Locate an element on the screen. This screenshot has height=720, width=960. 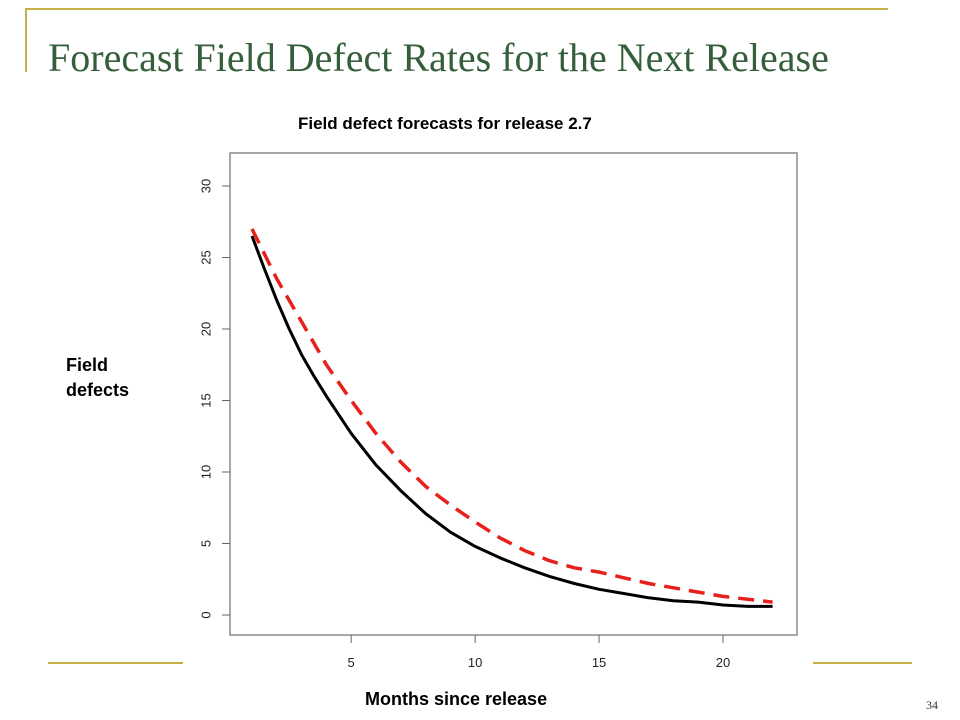
y-tick-label: 15 is located at coordinates (206, 400).